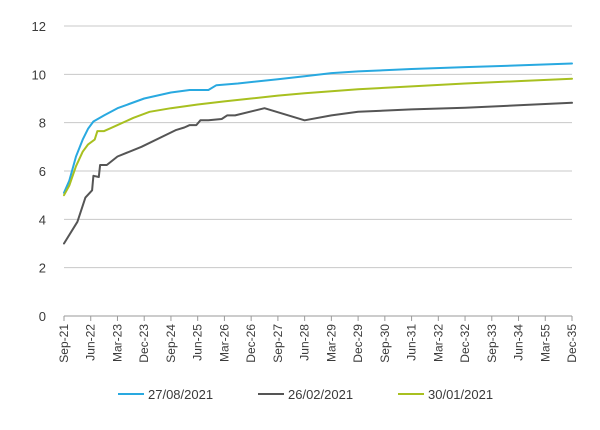  What do you see at coordinates (438, 343) in the screenshot?
I see `x-tick-label: Mar-32` at bounding box center [438, 343].